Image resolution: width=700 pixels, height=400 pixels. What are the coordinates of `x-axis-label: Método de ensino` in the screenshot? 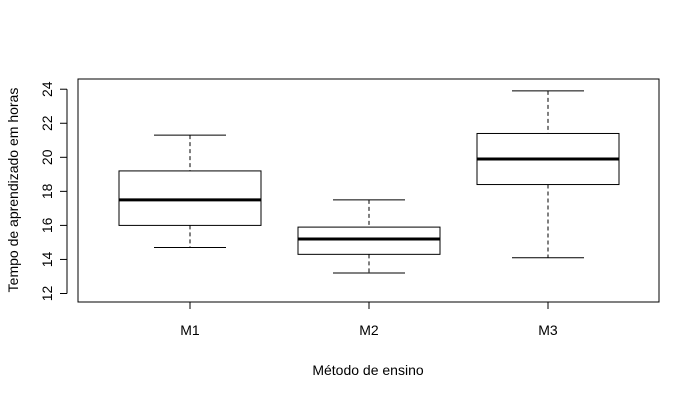 It's located at (368, 370).